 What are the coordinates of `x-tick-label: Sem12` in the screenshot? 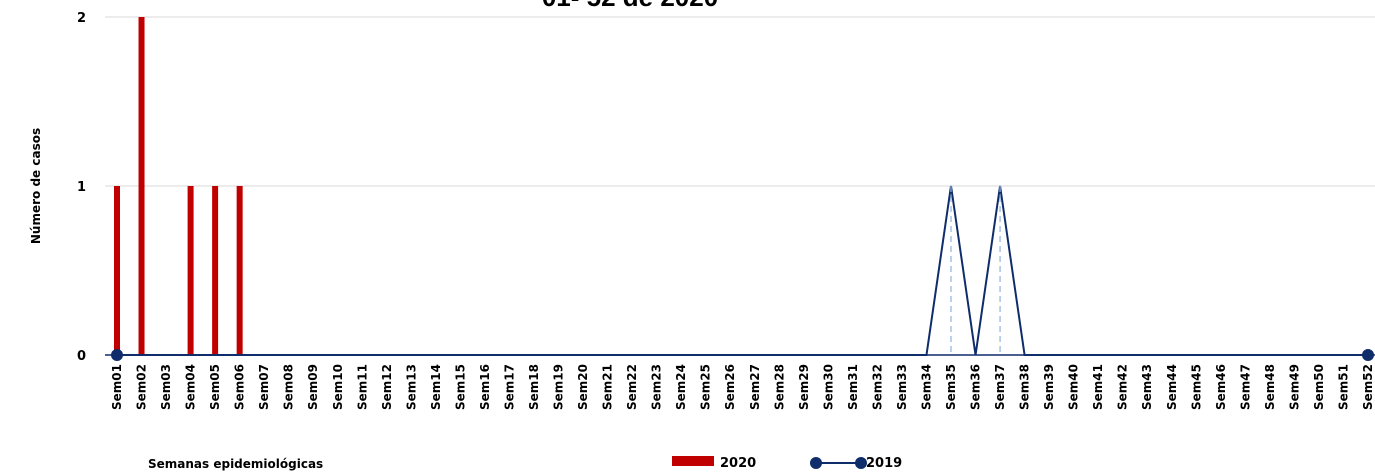 It's located at (387, 387).